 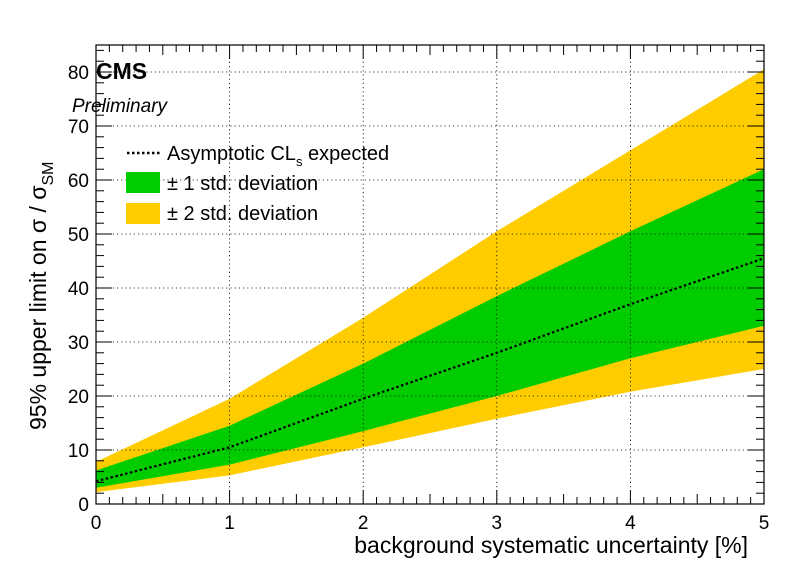 What do you see at coordinates (48, 174) in the screenshot?
I see `y-axis-title-subscript: SM` at bounding box center [48, 174].